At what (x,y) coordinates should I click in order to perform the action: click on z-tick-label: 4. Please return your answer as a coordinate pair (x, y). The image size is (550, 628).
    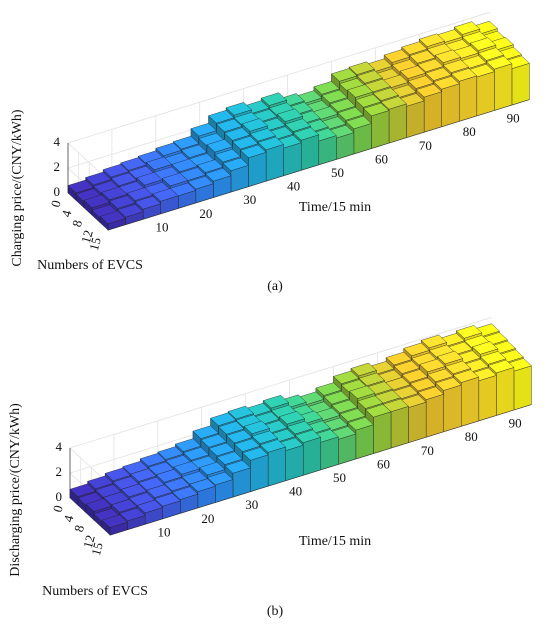
    Looking at the image, I should click on (59, 446).